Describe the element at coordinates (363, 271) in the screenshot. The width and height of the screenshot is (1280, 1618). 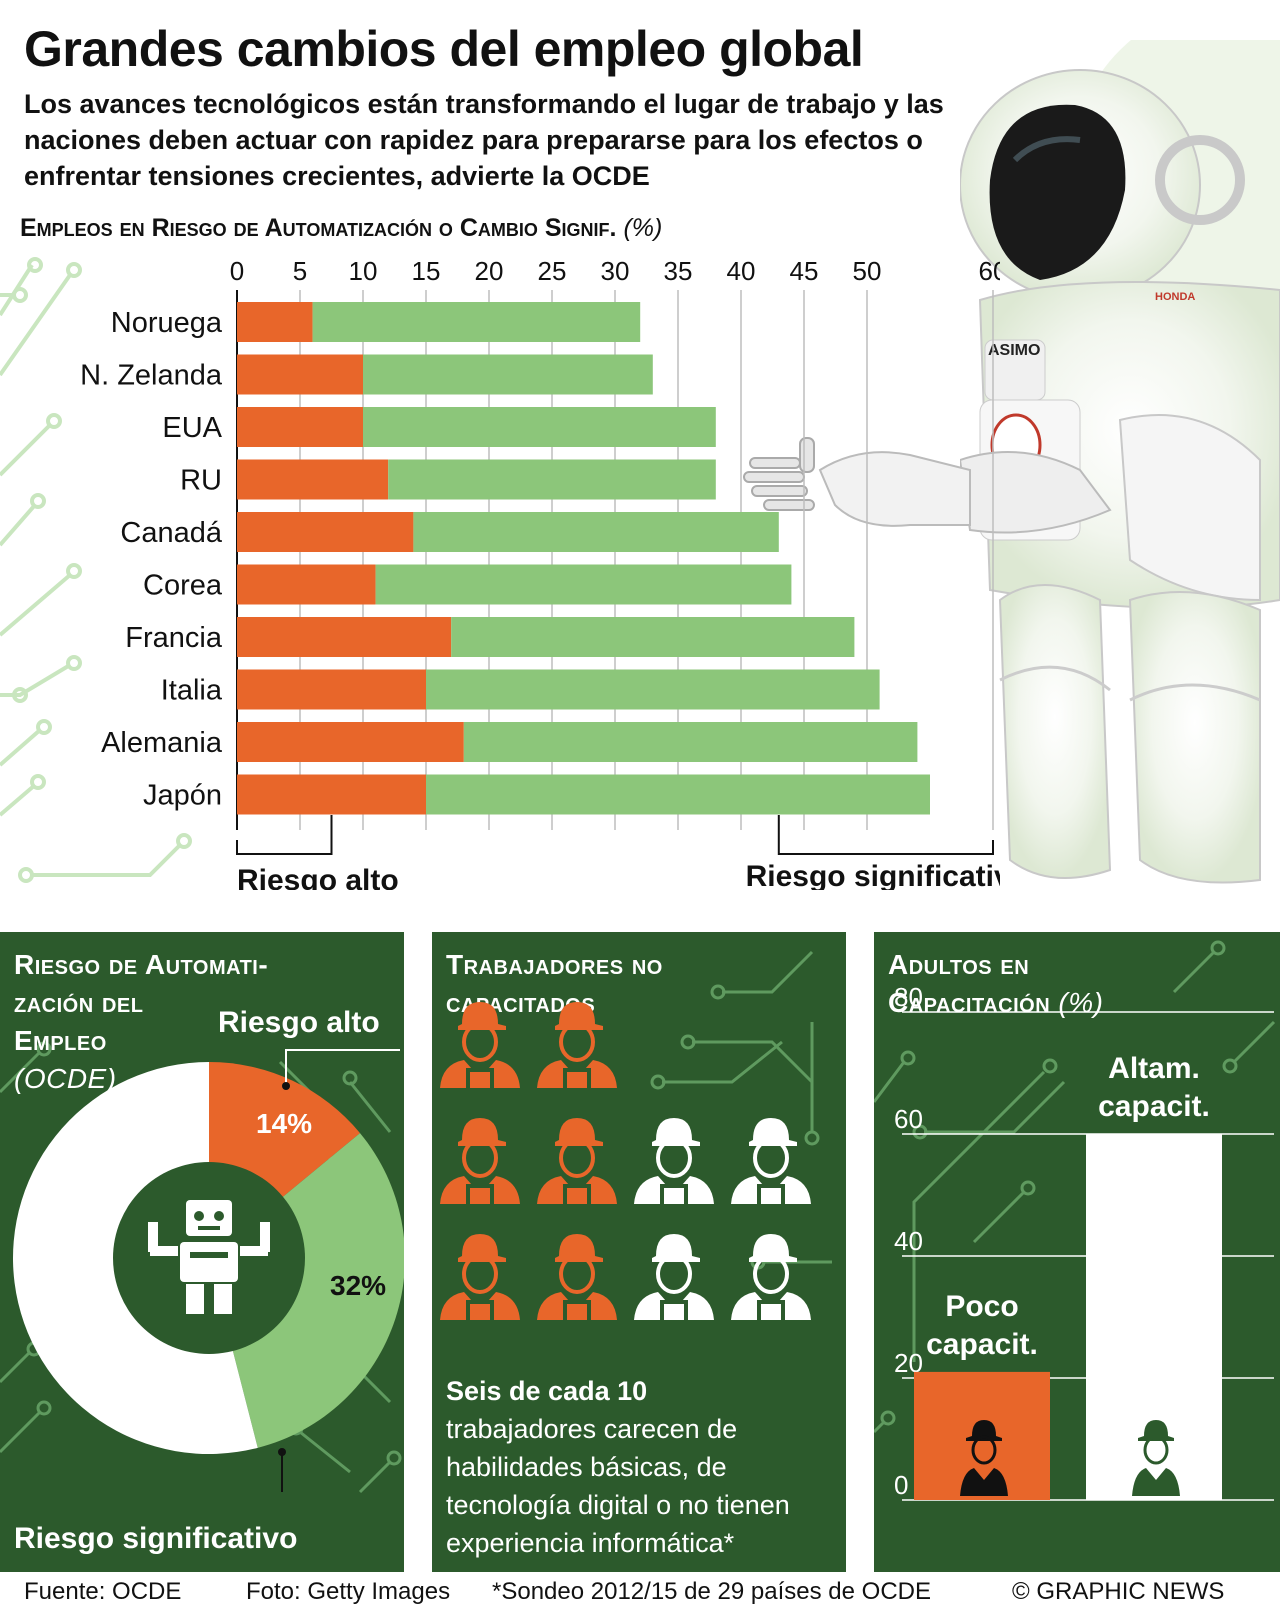
I see `x-tick-label: 10` at that location.